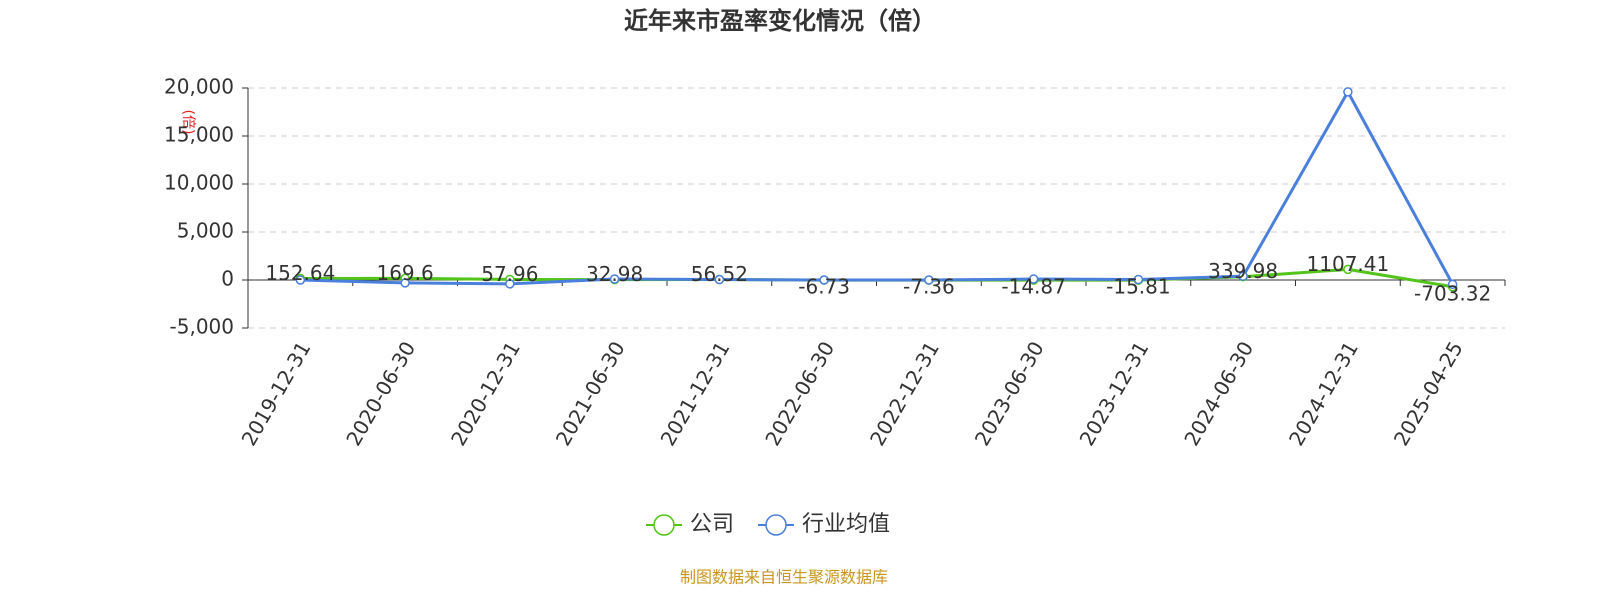 Image resolution: width=1600 pixels, height=600 pixels. Describe the element at coordinates (1452, 293) in the screenshot. I see `data-label: -703.32` at that location.